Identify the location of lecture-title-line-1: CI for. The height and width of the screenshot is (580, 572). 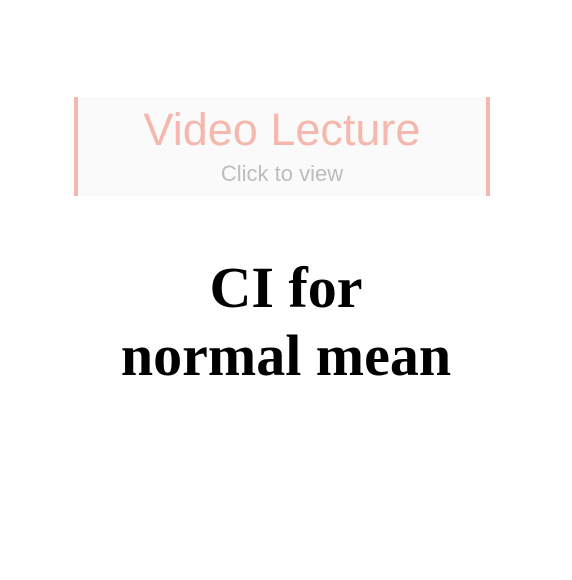
(286, 287).